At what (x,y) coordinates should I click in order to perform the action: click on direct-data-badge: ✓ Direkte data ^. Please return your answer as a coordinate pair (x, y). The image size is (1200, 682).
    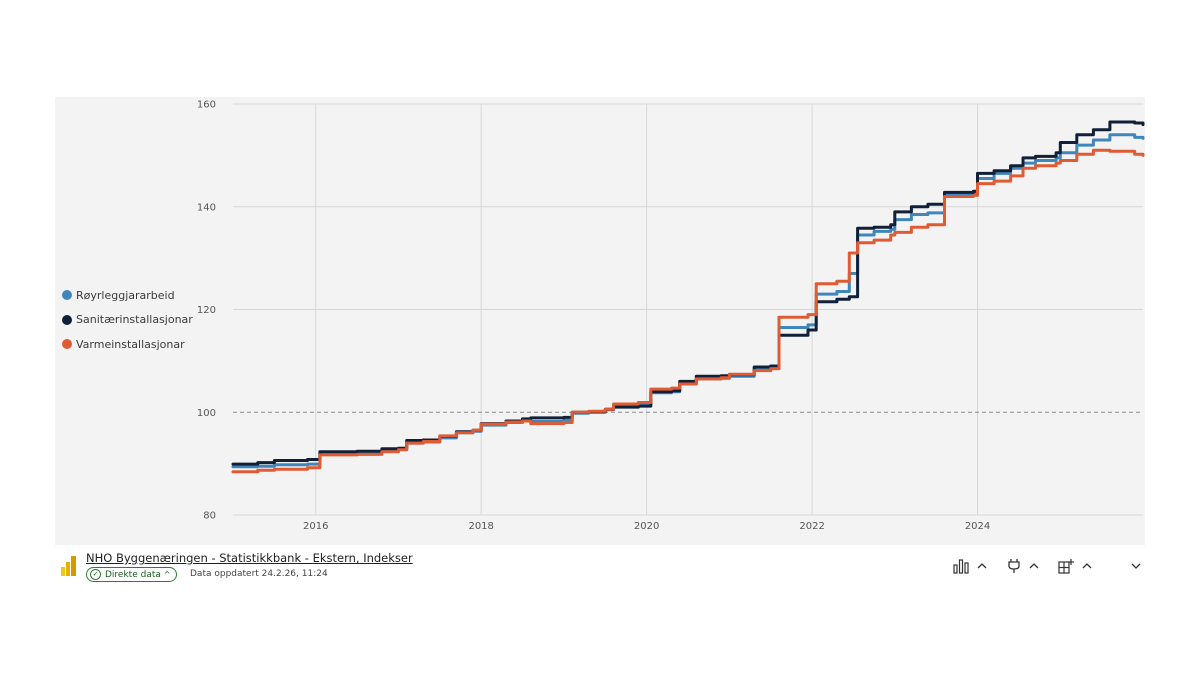
    Looking at the image, I should click on (131, 574).